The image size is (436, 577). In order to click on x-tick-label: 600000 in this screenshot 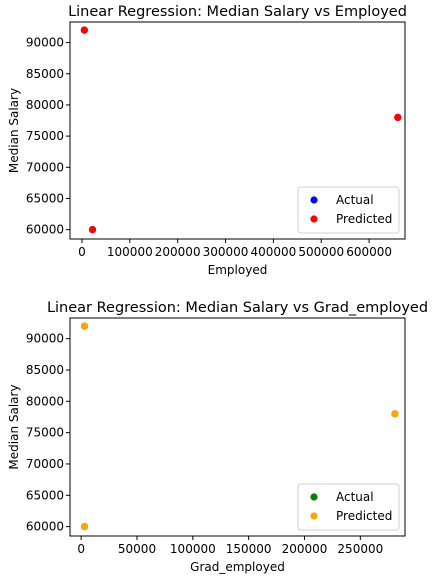, I will do `click(369, 252)`.